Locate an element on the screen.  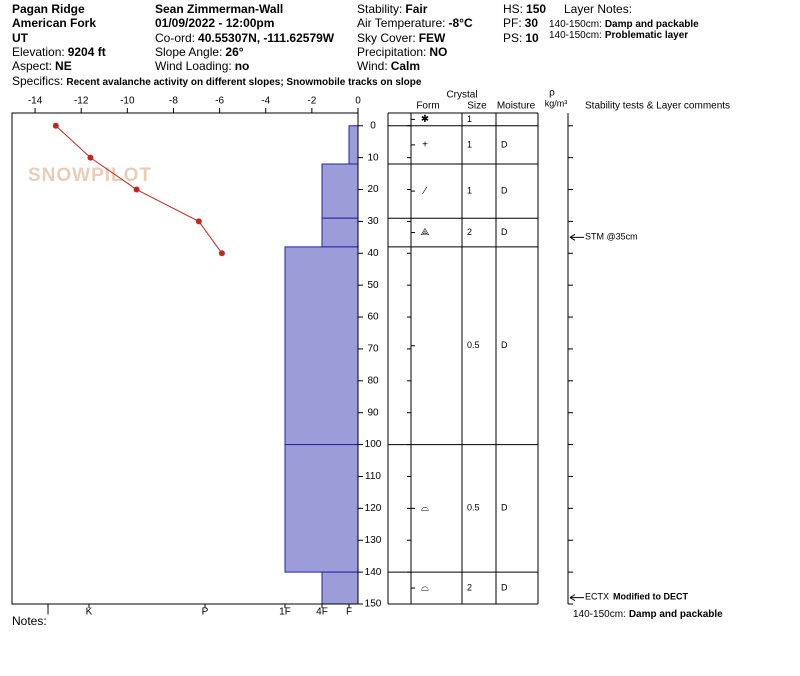
hardness-label: I is located at coordinates (48, 612).